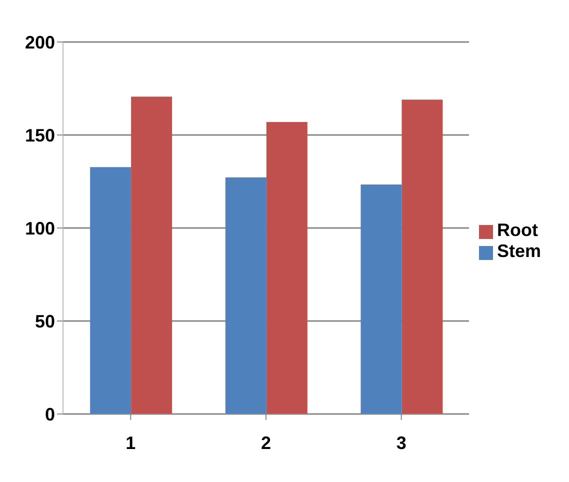 The width and height of the screenshot is (569, 482). Describe the element at coordinates (401, 442) in the screenshot. I see `x-tick-label: 3` at that location.